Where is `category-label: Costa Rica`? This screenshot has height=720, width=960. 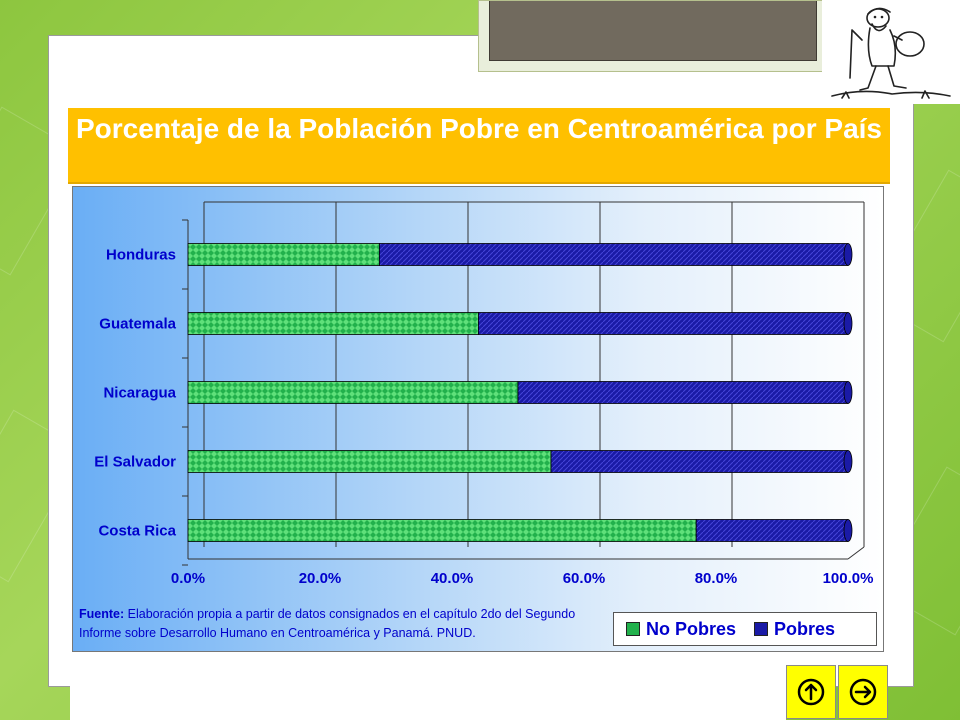 category-label: Costa Rica is located at coordinates (137, 531).